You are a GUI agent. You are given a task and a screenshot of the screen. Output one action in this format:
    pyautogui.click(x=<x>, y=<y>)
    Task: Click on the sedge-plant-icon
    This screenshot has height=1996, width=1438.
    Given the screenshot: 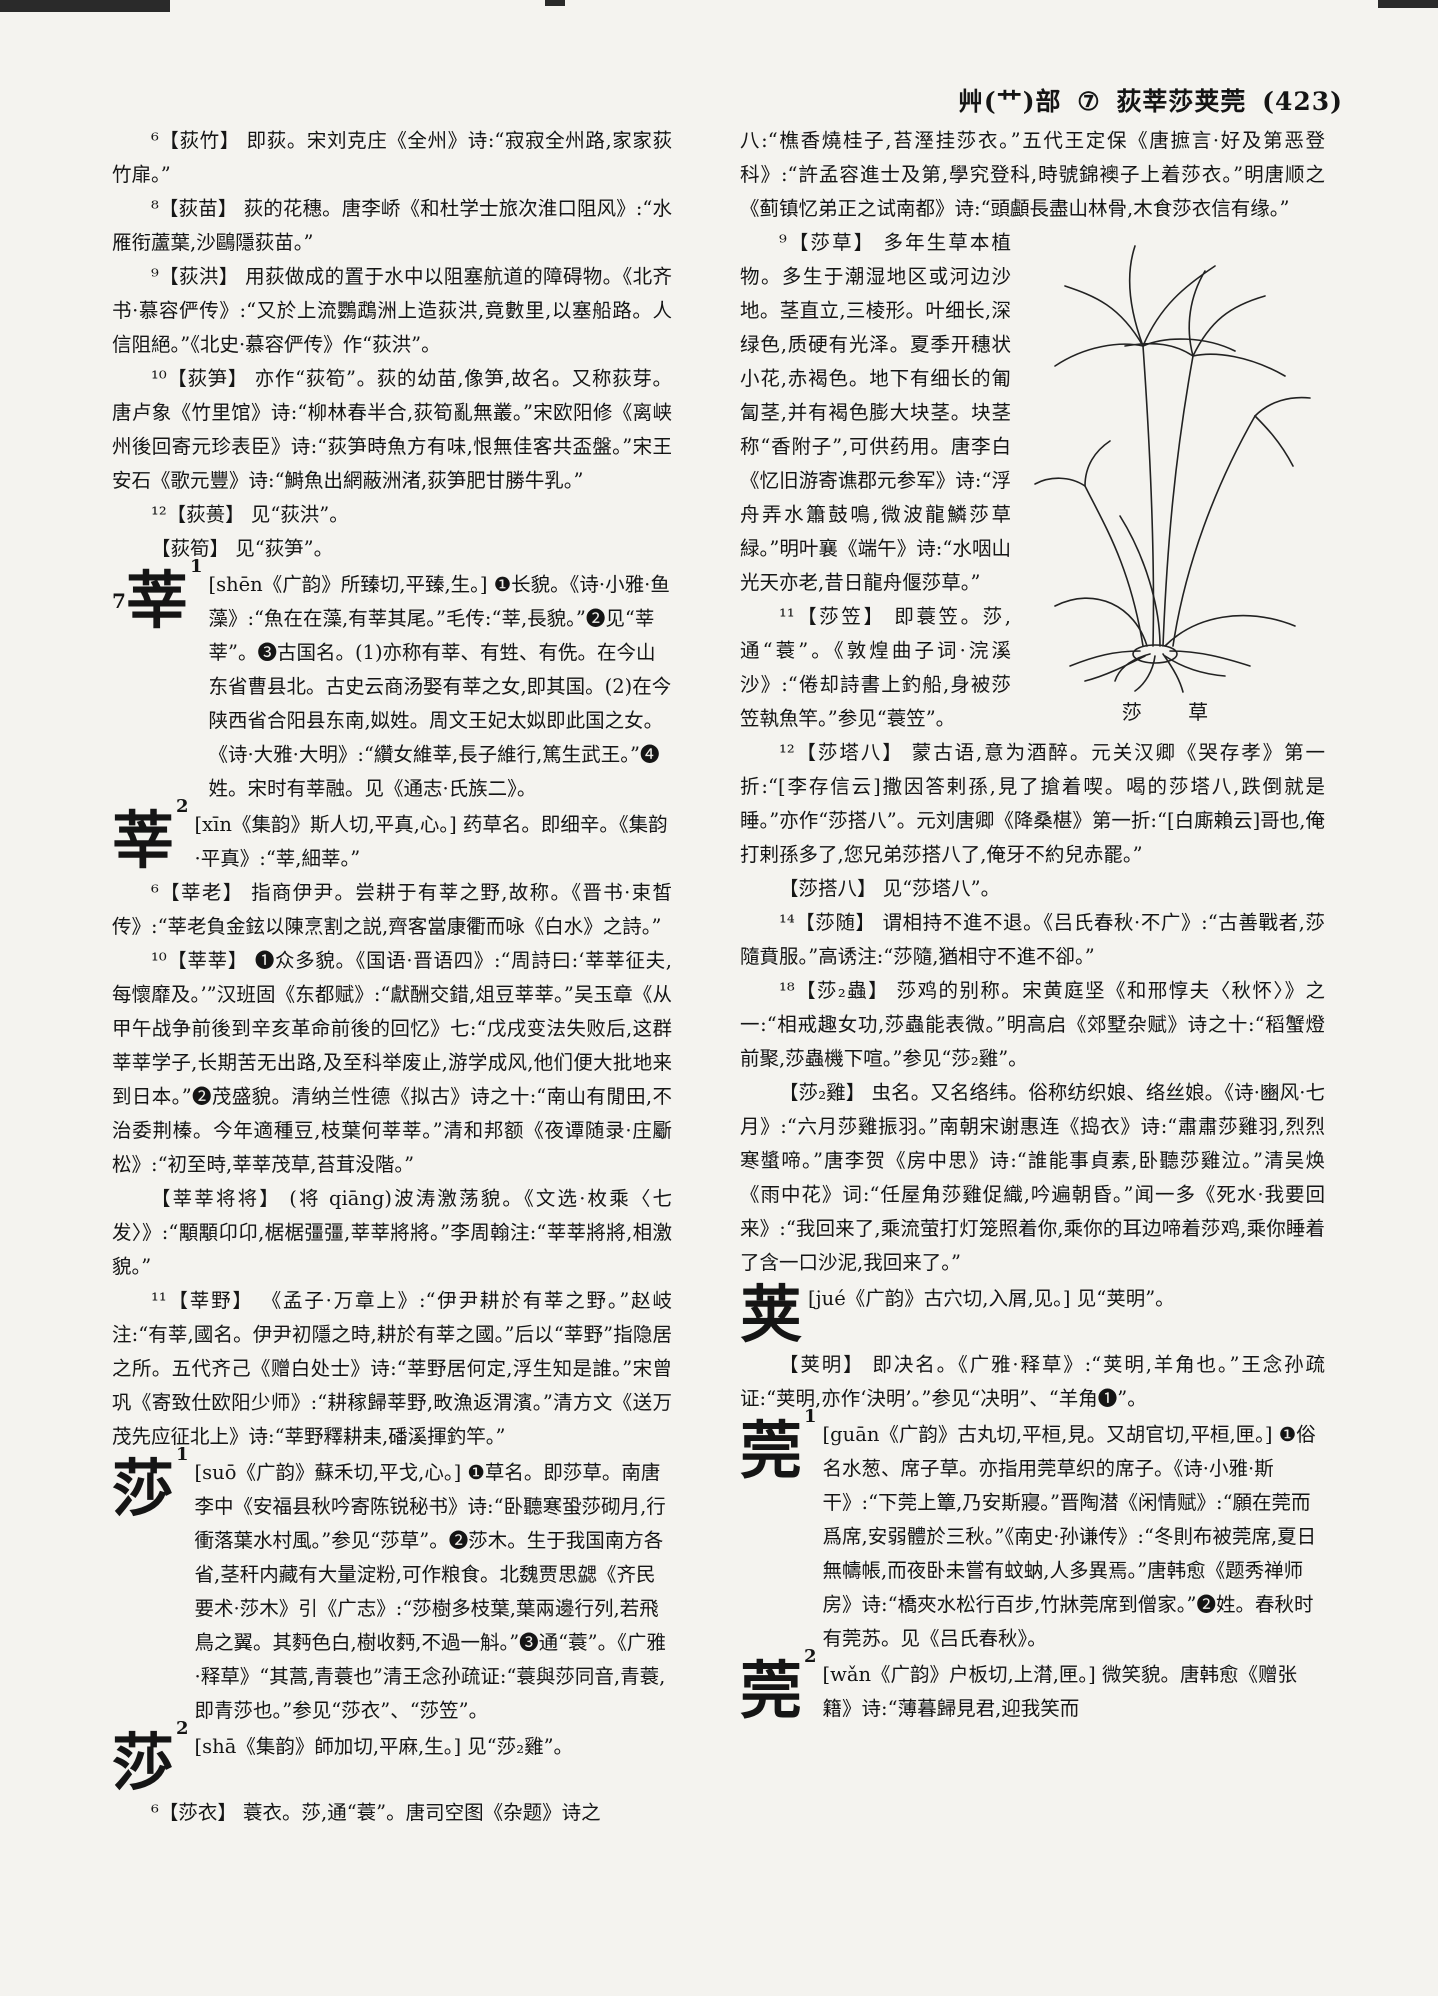 What is the action you would take?
    pyautogui.click(x=1172, y=469)
    